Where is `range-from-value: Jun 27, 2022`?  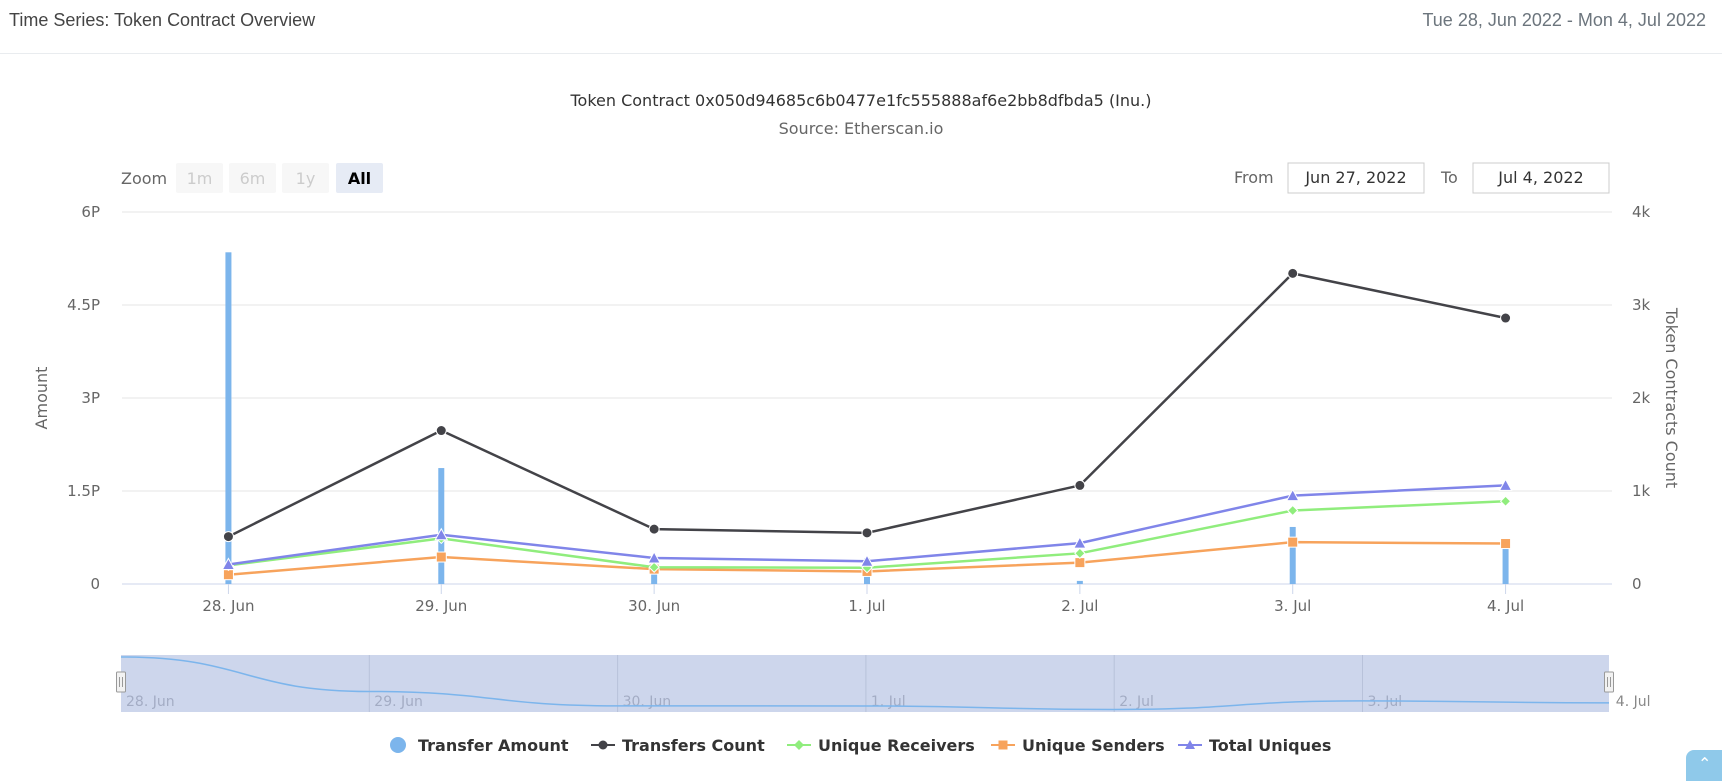
range-from-value: Jun 27, 2022 is located at coordinates (1355, 177).